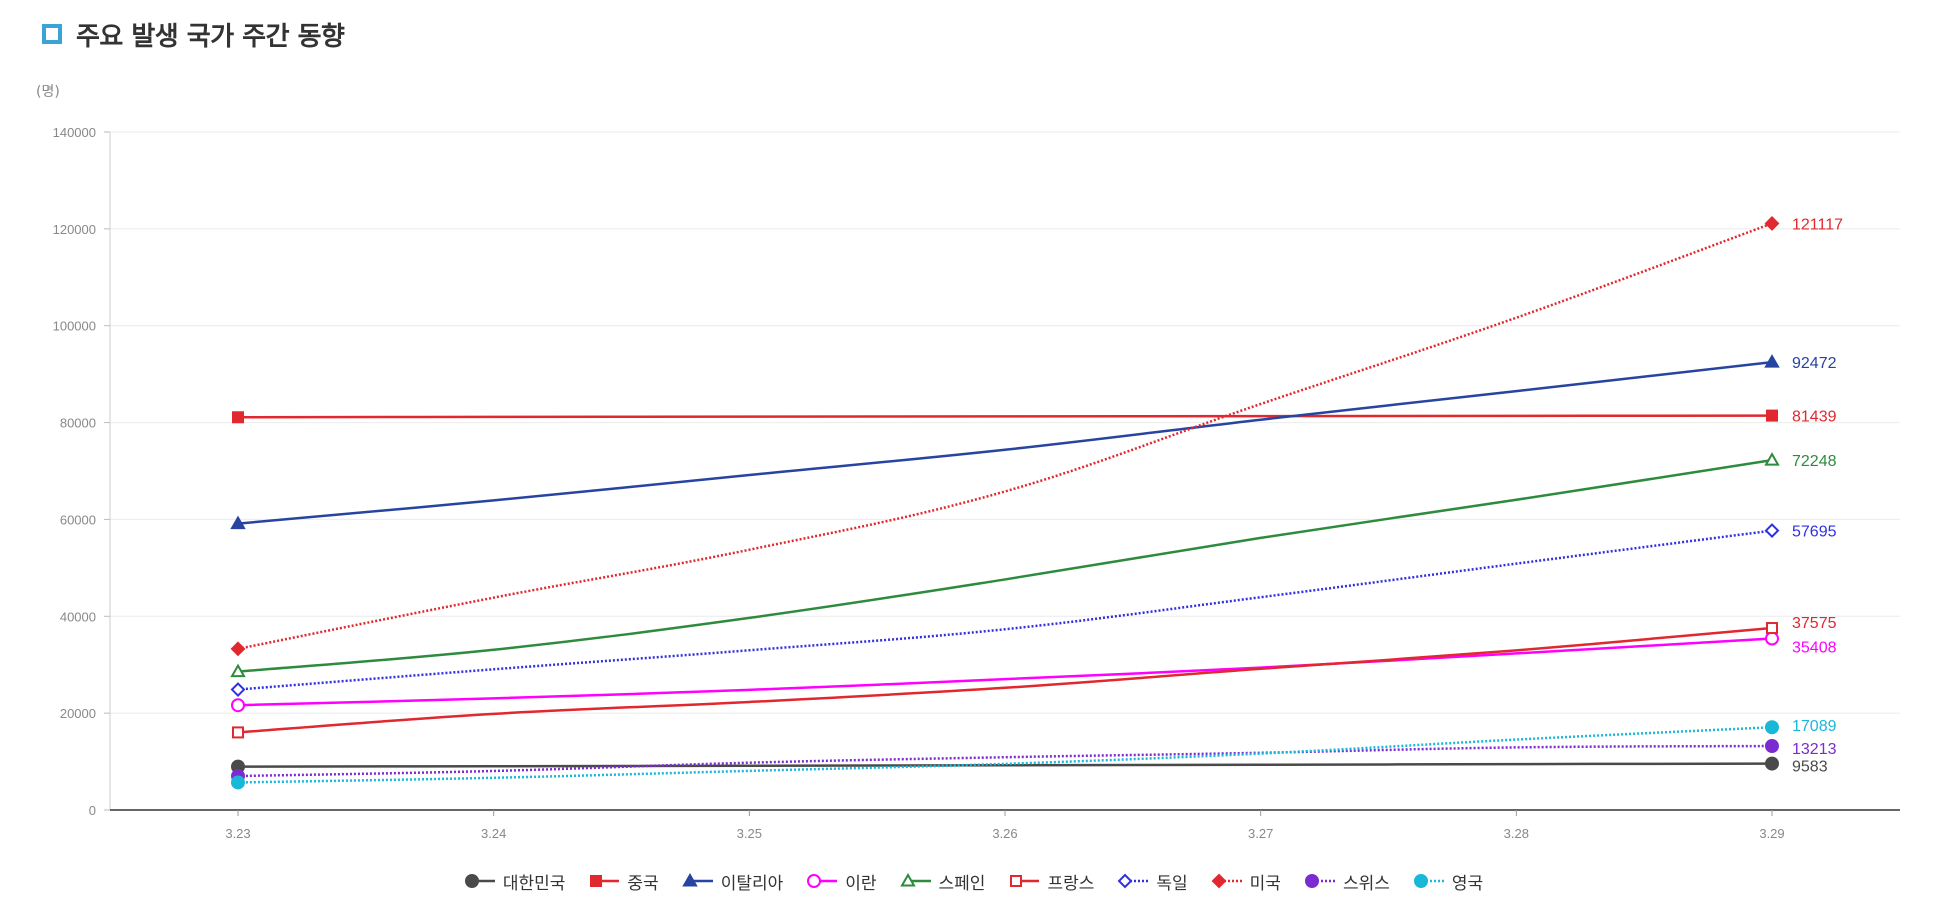 This screenshot has height=906, width=1946. I want to click on data-label: 57695, so click(1814, 532).